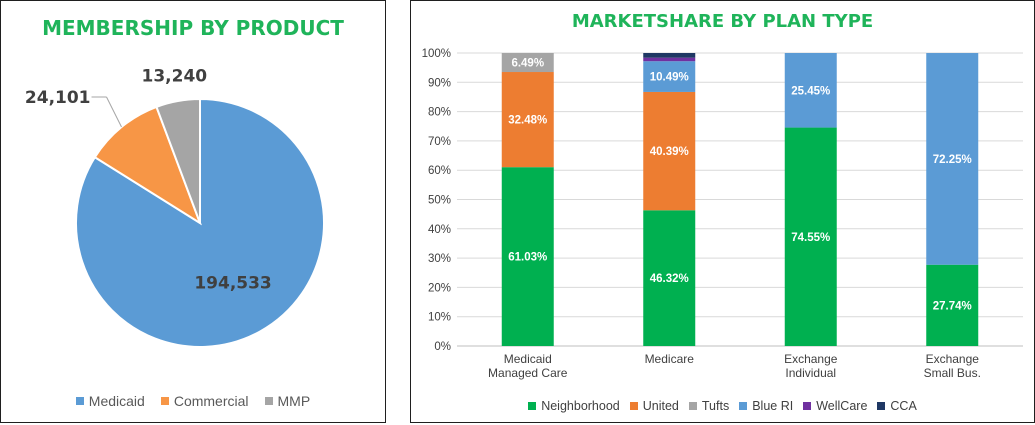 This screenshot has width=1035, height=425. Describe the element at coordinates (580, 406) in the screenshot. I see `legend-label-neighborhood: Neighborhood` at that location.